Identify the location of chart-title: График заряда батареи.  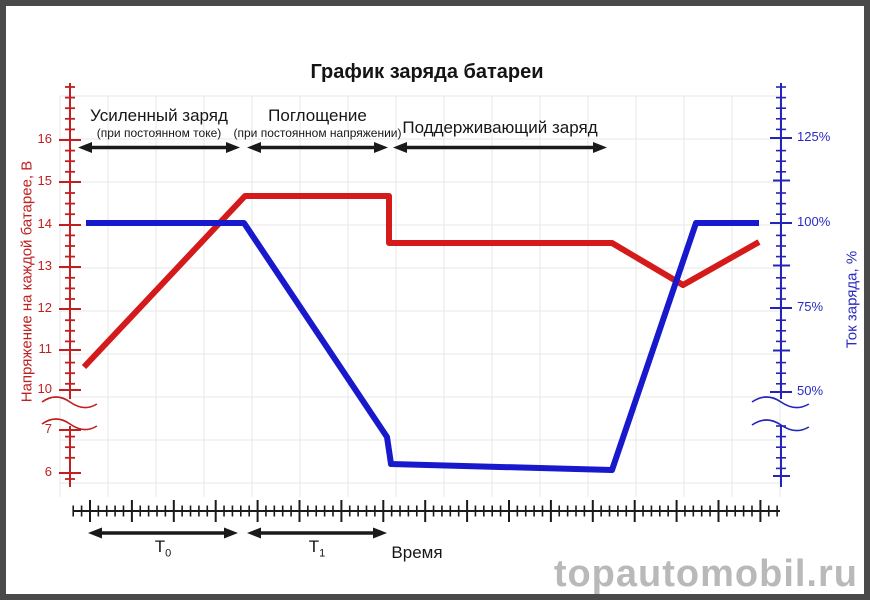
(427, 72).